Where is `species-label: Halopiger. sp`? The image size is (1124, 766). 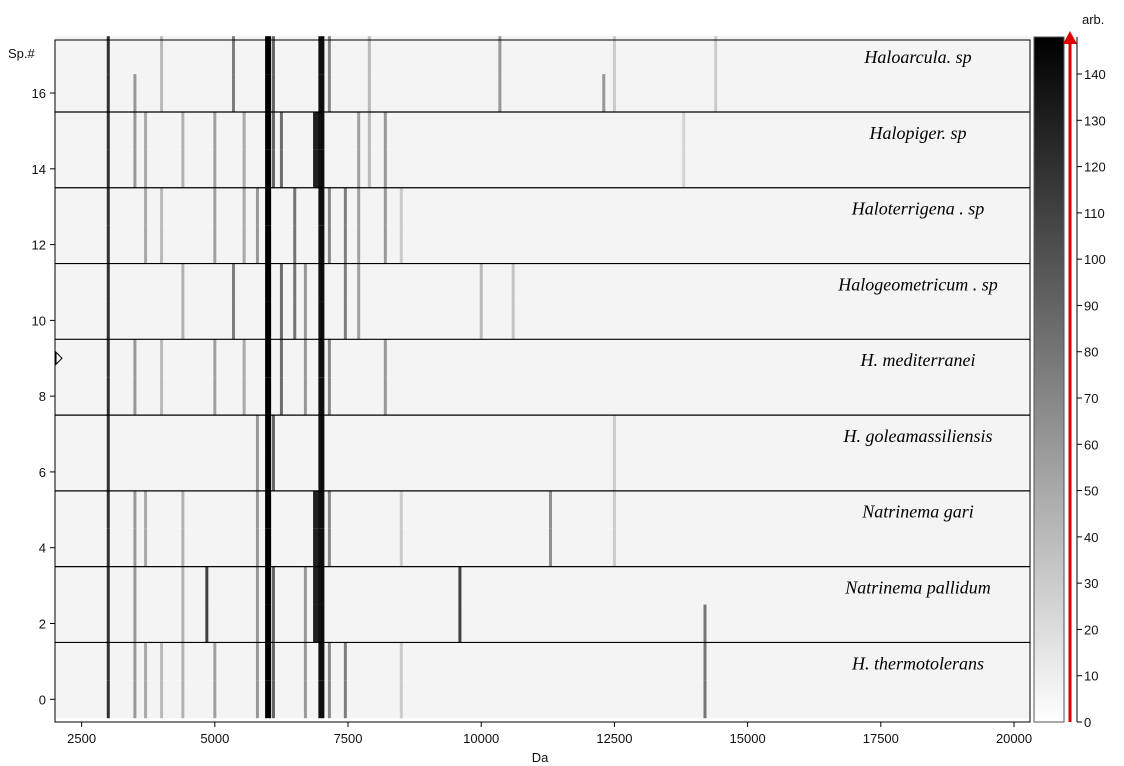
species-label: Halopiger. sp is located at coordinates (917, 133).